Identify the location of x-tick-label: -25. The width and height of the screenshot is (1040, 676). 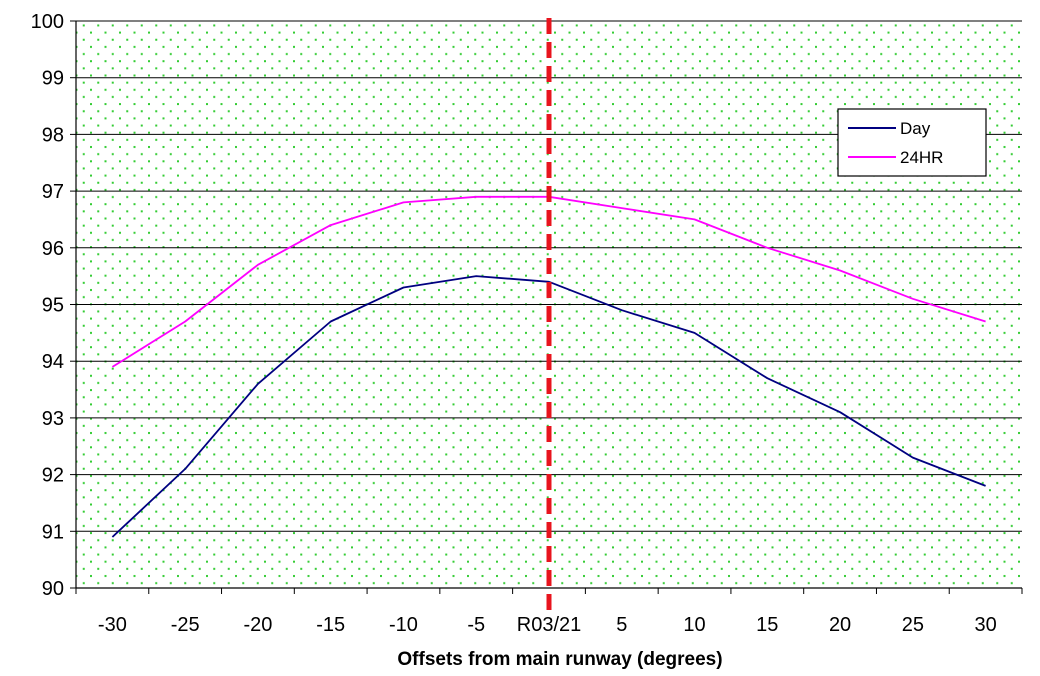
(185, 625).